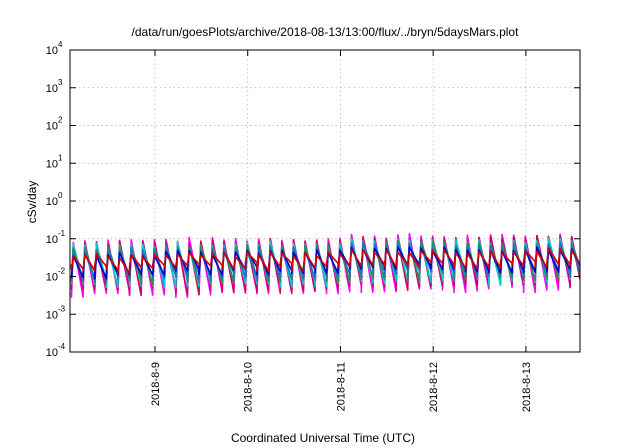 The height and width of the screenshot is (448, 640). What do you see at coordinates (62, 233) in the screenshot?
I see `y-tick-exponent: -1` at bounding box center [62, 233].